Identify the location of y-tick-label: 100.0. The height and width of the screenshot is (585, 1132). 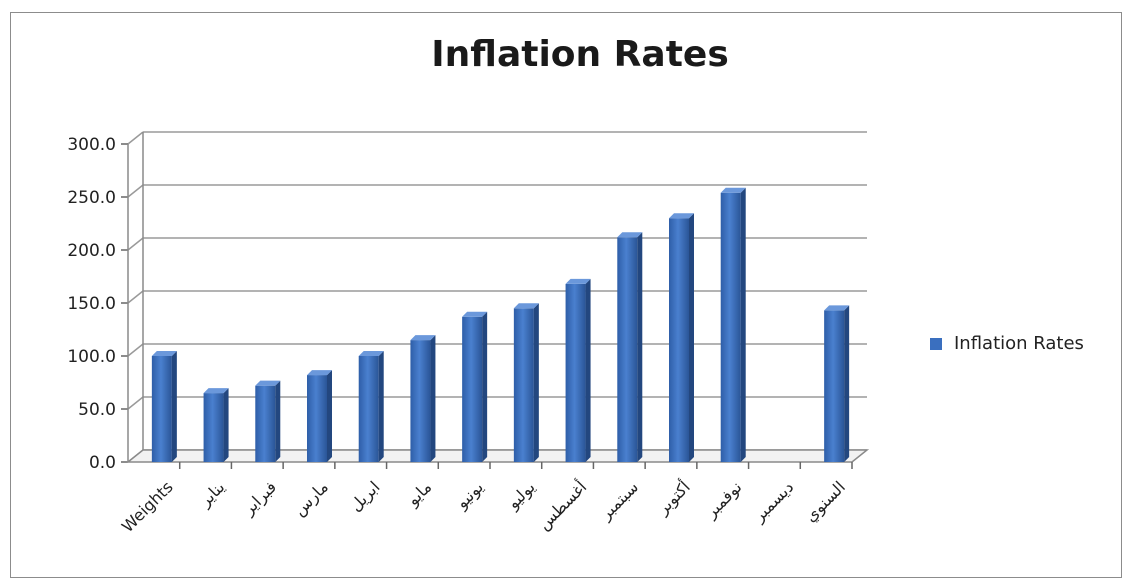
(91, 357).